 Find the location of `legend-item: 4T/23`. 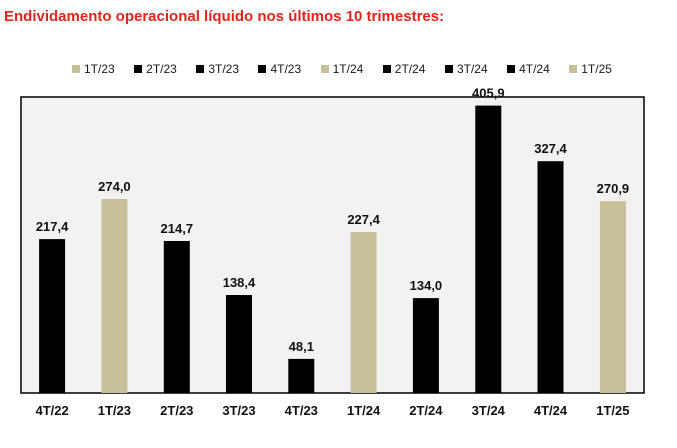

legend-item: 4T/23 is located at coordinates (279, 69).